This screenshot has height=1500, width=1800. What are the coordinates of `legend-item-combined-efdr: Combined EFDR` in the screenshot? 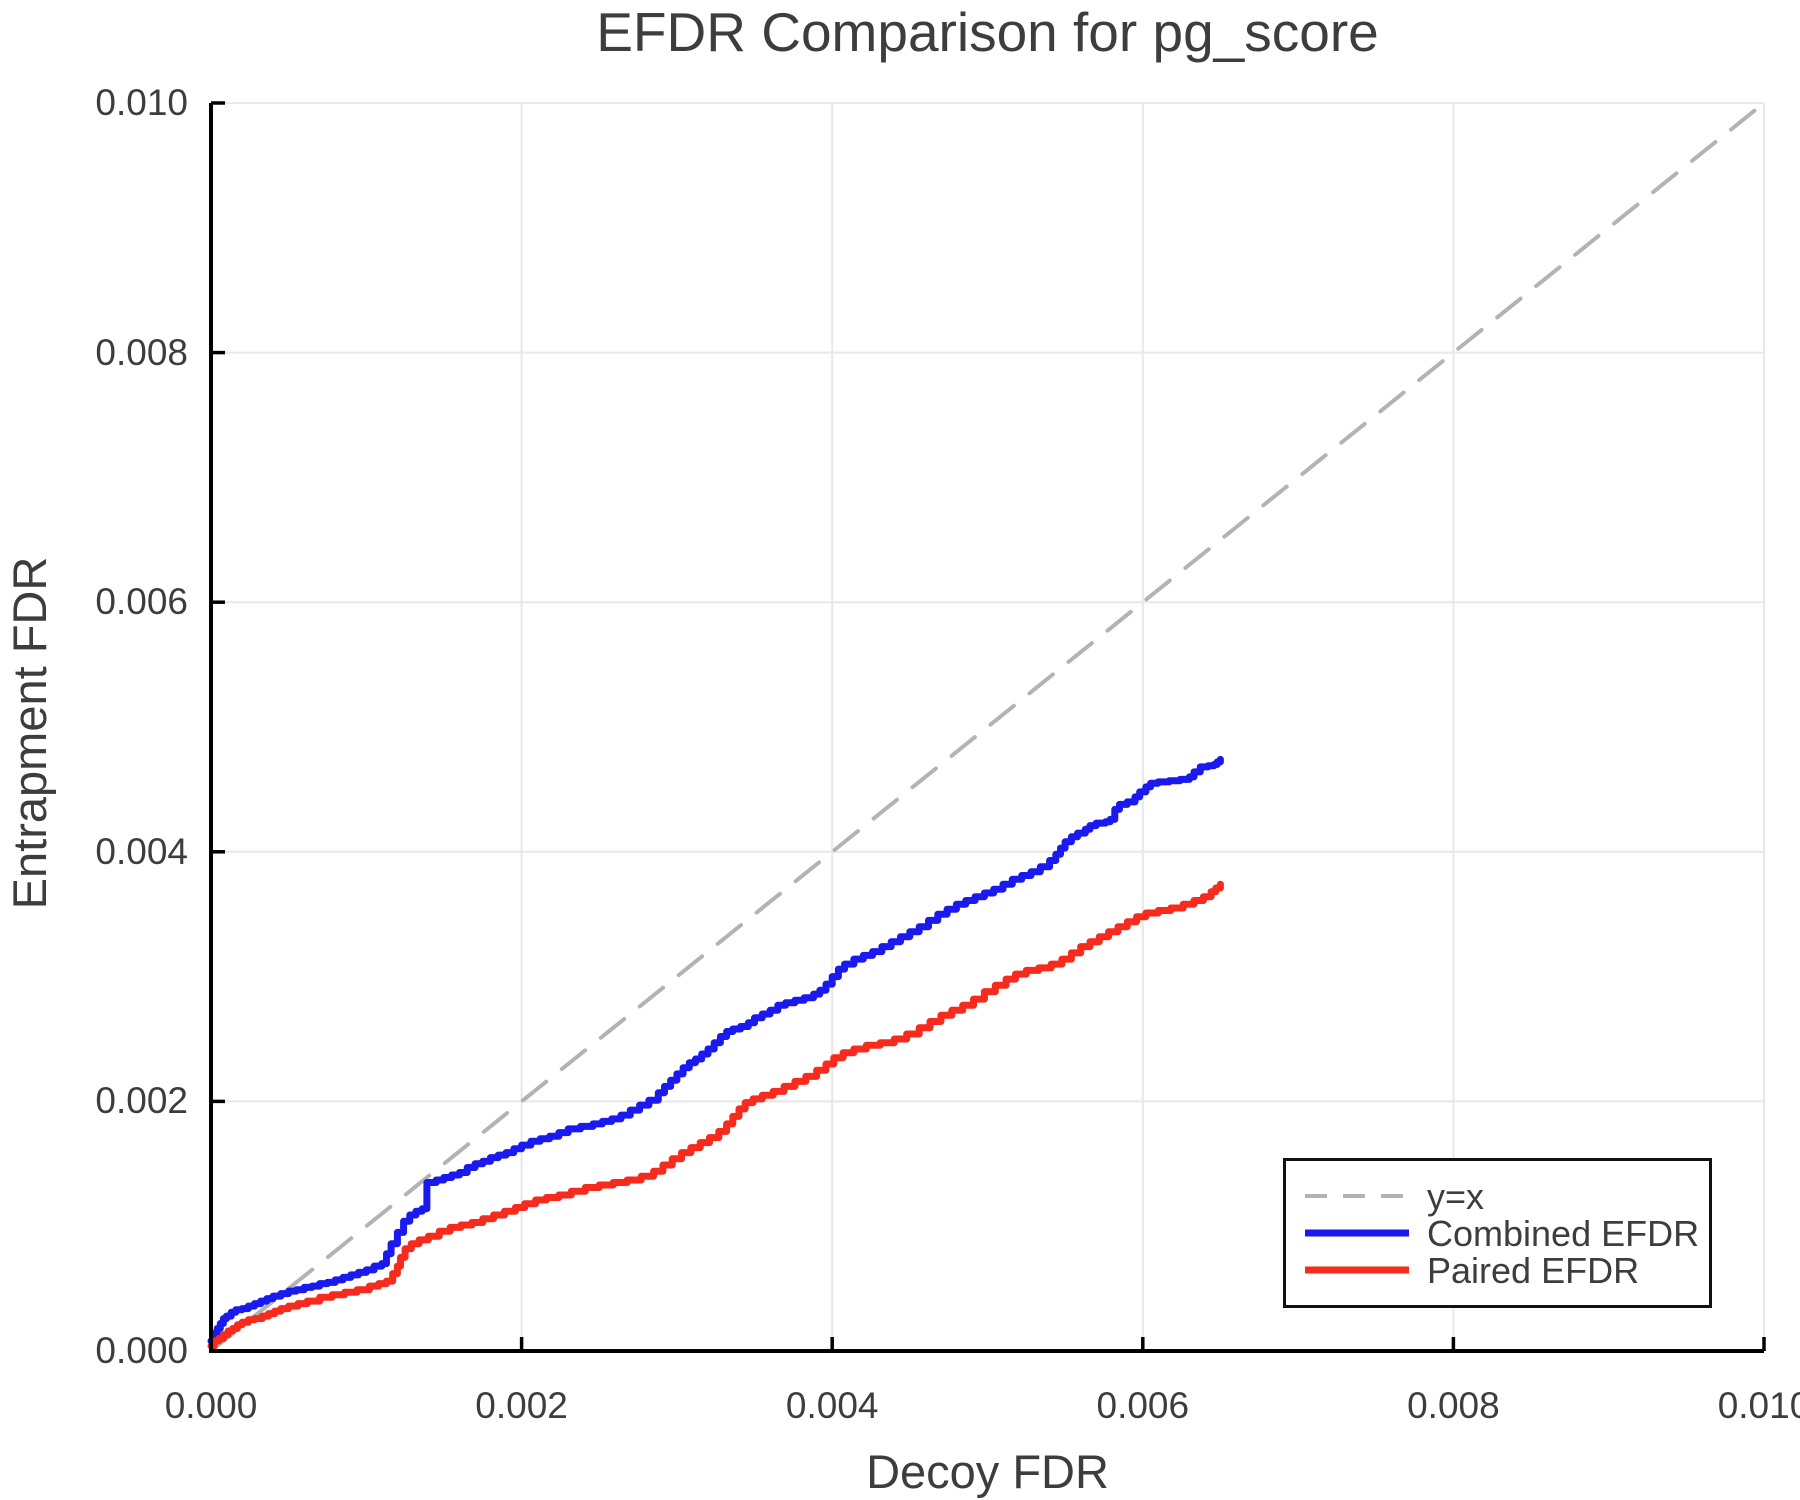 It's located at (1506, 1233).